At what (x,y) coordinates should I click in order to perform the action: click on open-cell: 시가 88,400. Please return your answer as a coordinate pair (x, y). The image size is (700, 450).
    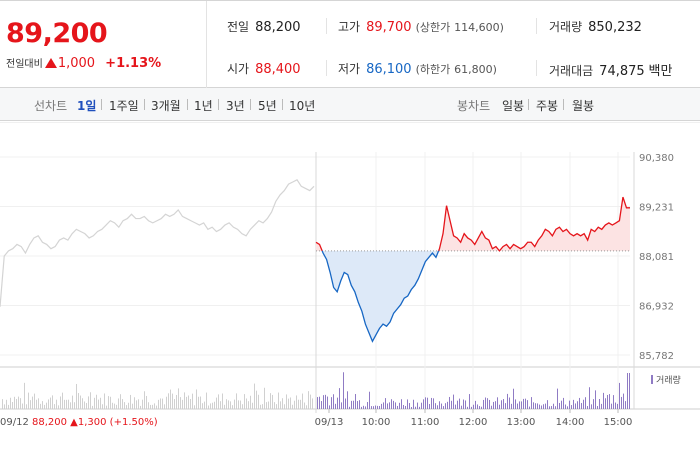
    Looking at the image, I should click on (264, 68).